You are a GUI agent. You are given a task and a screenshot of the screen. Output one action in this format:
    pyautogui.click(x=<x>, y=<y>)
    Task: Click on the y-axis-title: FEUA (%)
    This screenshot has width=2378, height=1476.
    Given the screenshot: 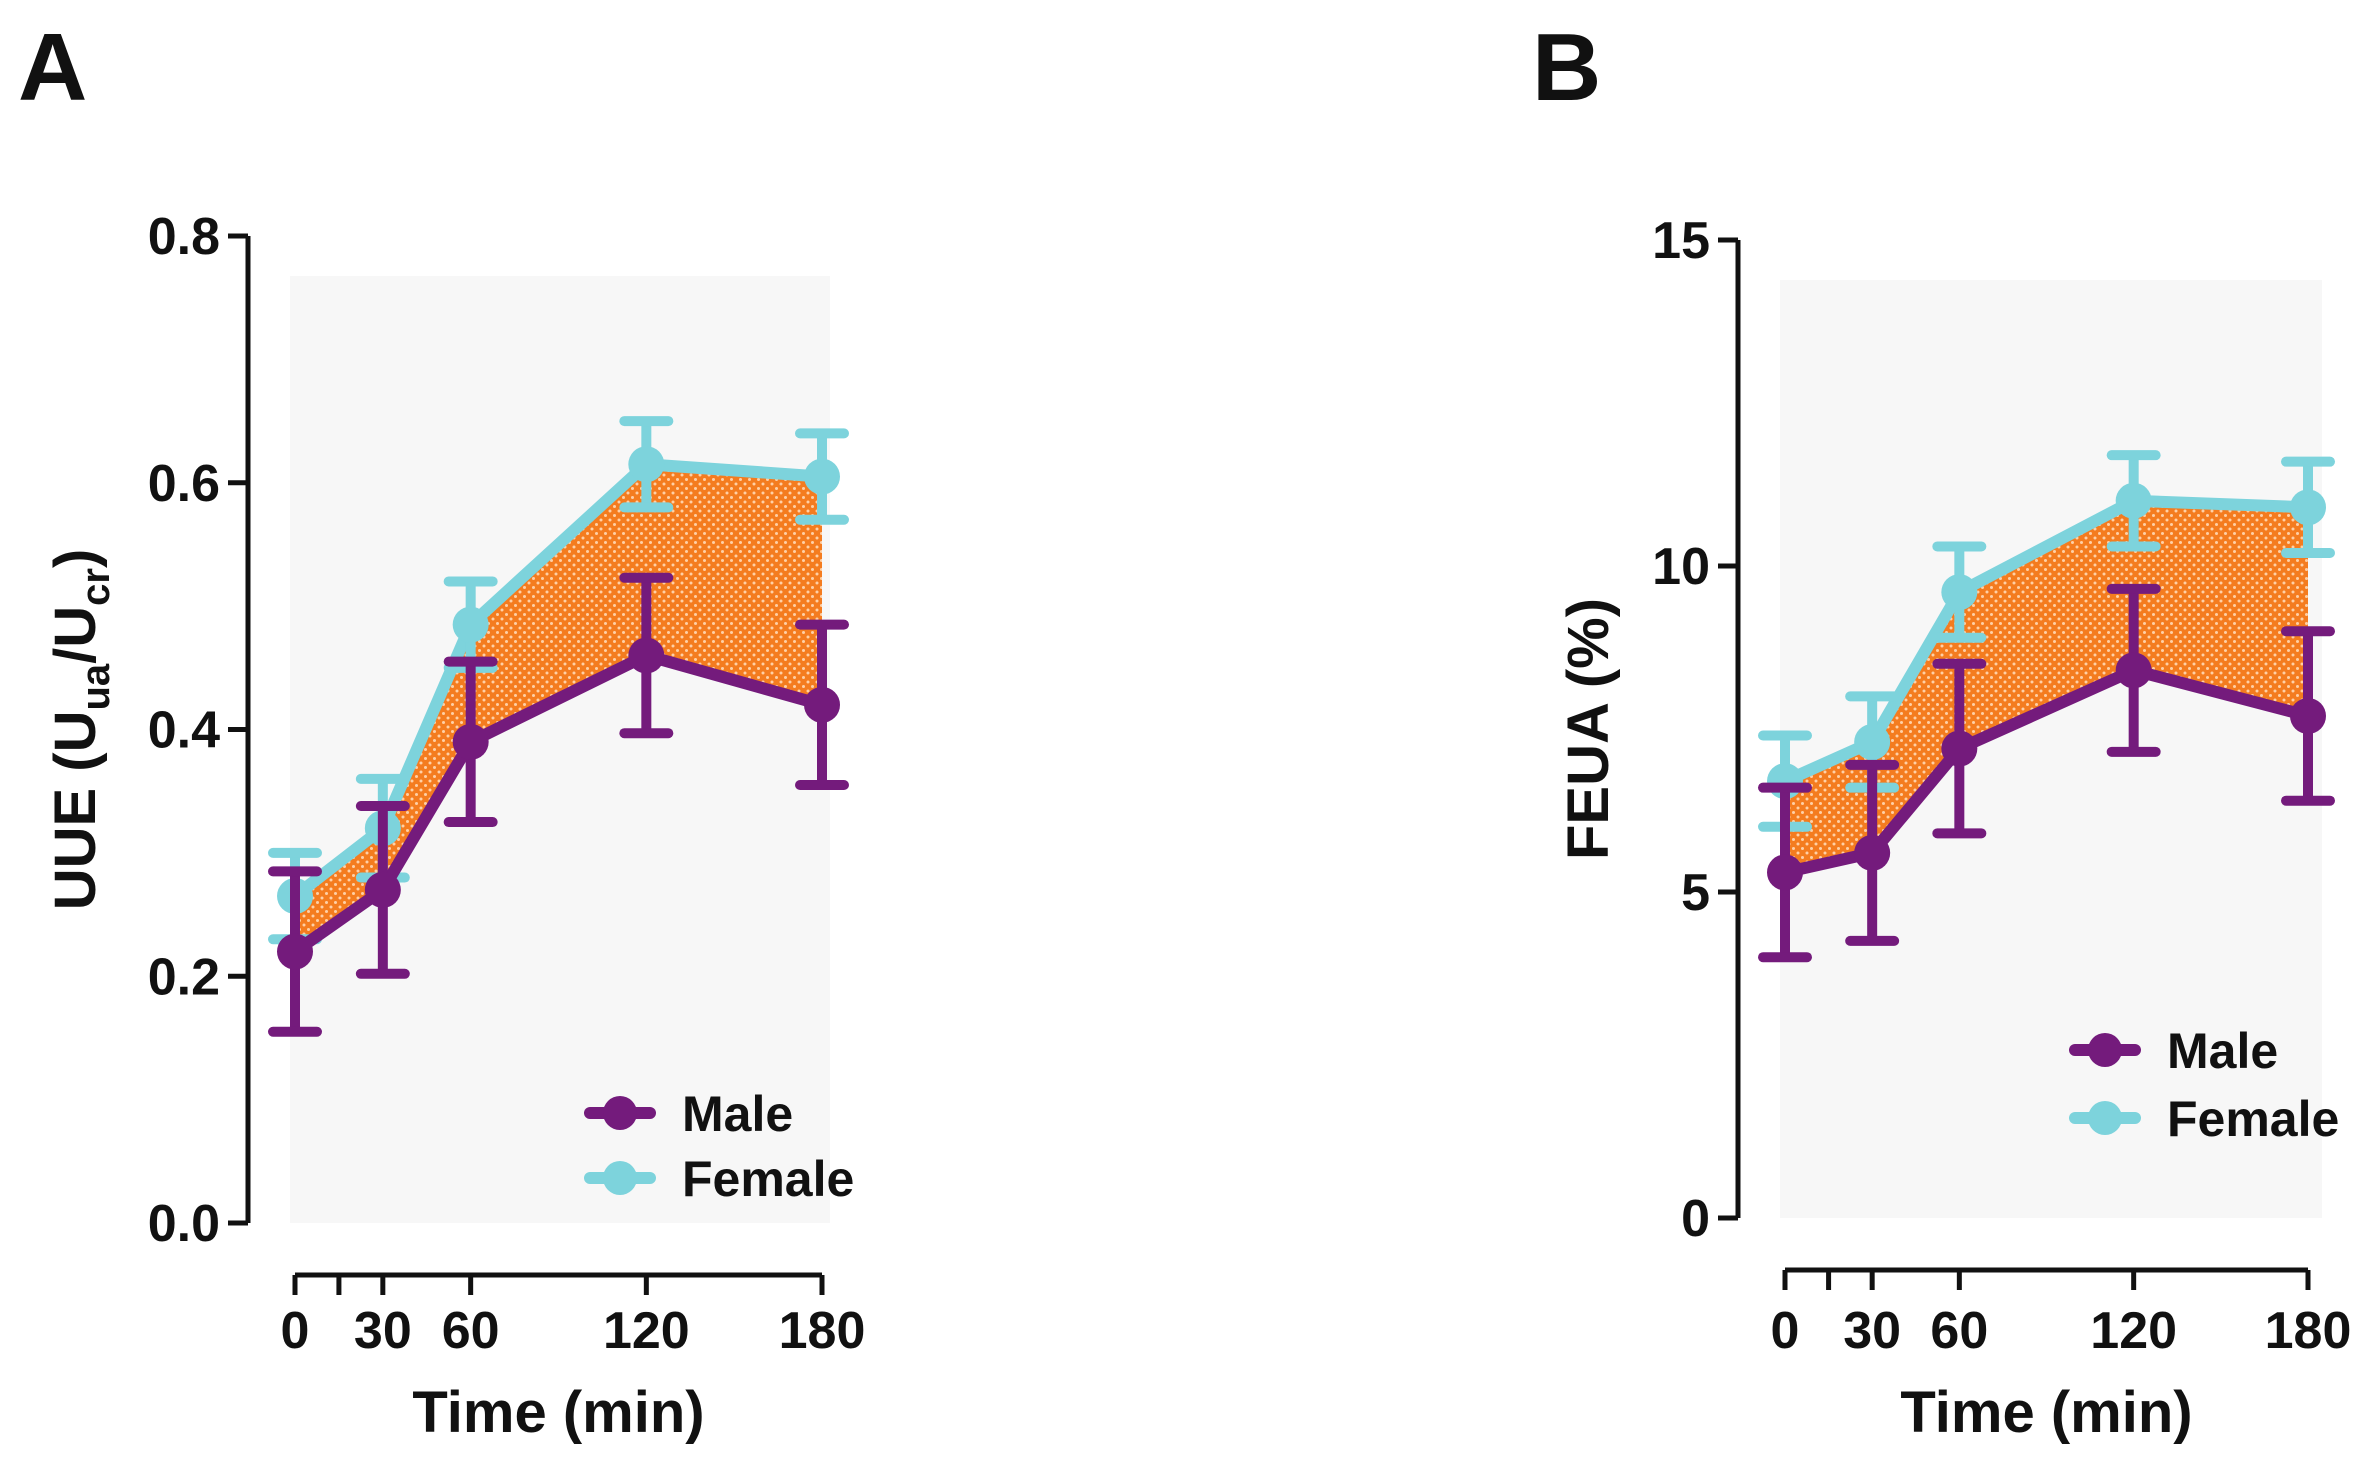 What is the action you would take?
    pyautogui.click(x=1588, y=729)
    